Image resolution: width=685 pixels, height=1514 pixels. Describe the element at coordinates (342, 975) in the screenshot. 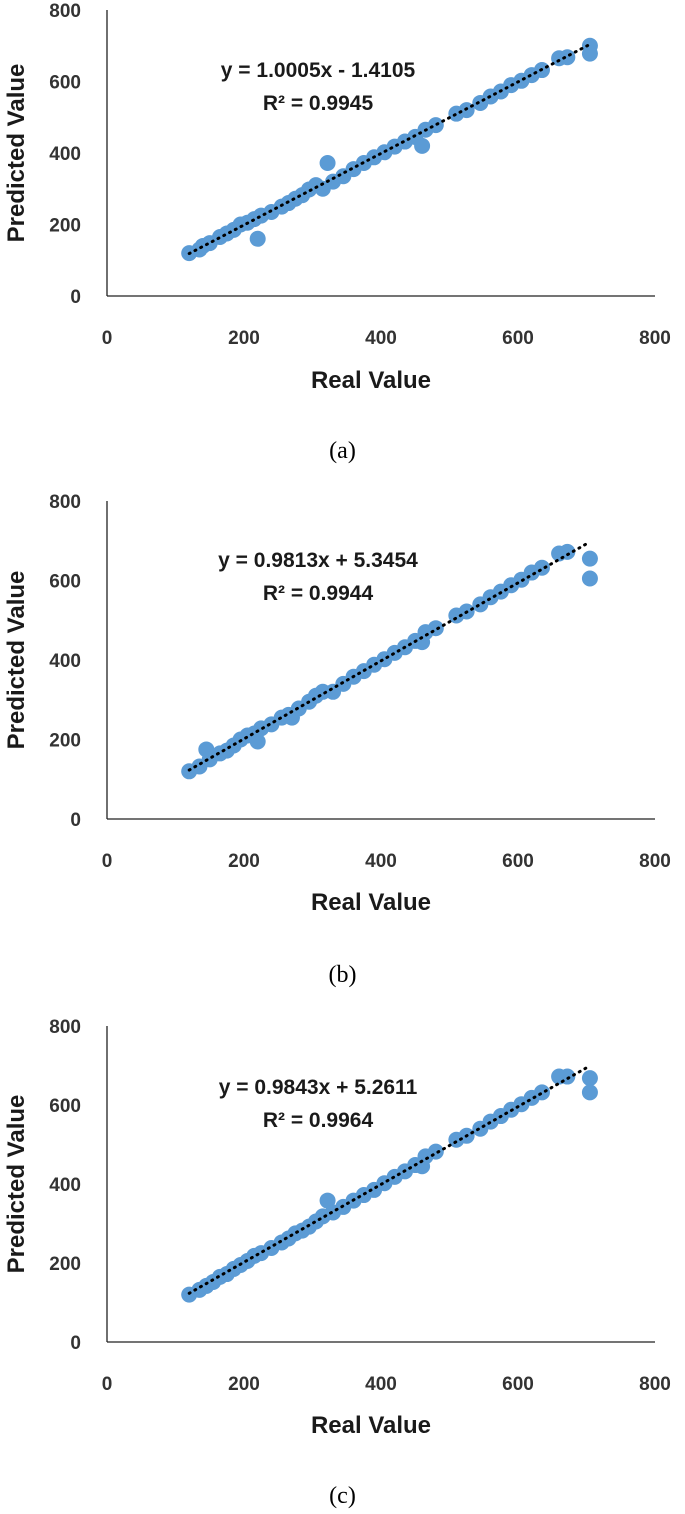

I see `caption-b: (b)` at that location.